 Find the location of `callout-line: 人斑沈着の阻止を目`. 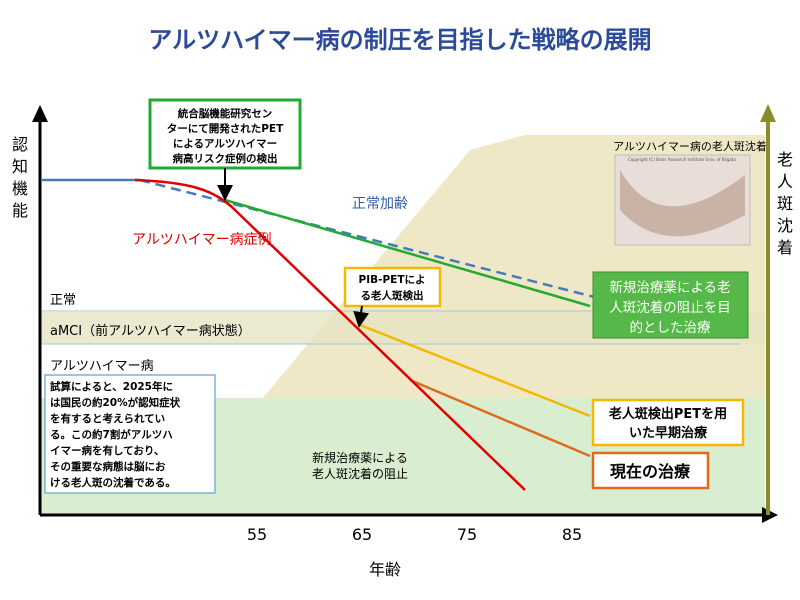

callout-line: 人斑沈着の阻止を目 is located at coordinates (670, 307).